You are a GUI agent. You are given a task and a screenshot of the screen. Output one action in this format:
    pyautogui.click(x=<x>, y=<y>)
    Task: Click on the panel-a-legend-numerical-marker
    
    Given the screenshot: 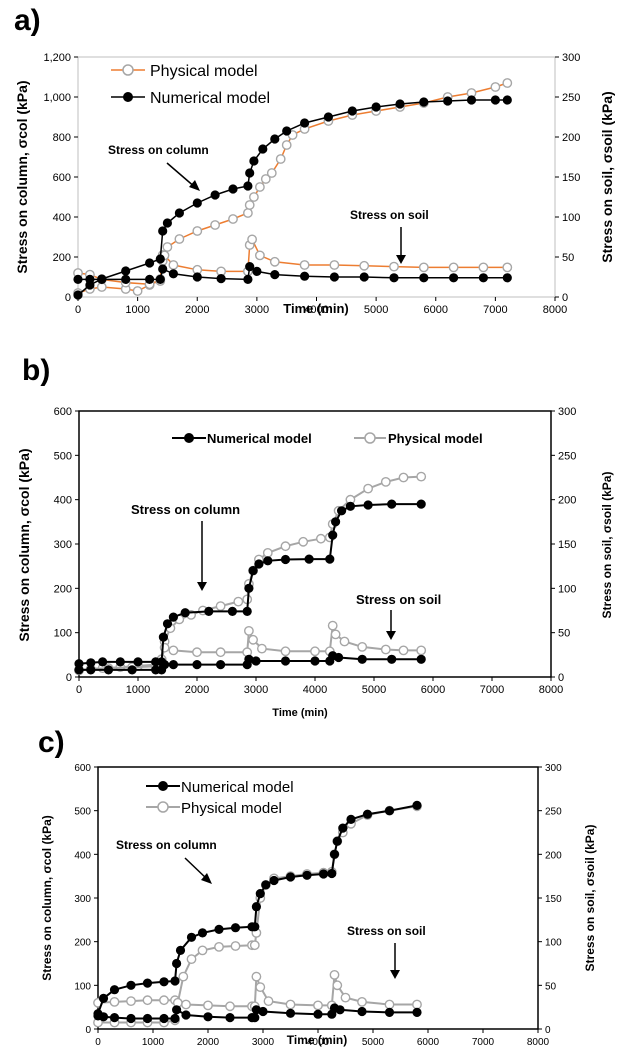 What is the action you would take?
    pyautogui.click(x=128, y=97)
    